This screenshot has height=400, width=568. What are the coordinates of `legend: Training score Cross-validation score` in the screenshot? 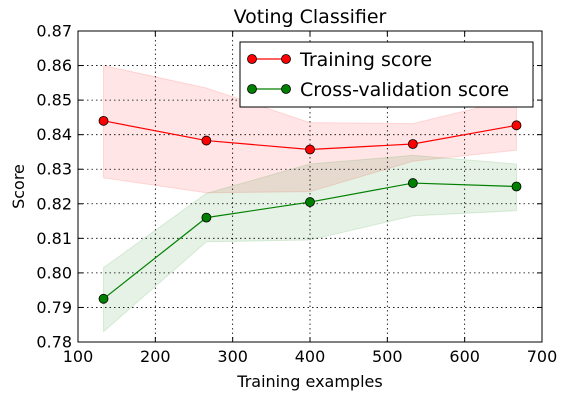 It's located at (386, 74).